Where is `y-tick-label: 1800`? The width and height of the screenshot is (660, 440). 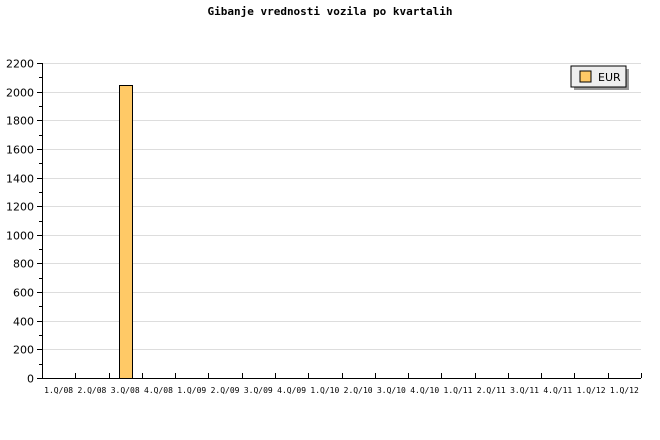 y-tick-label: 1800 is located at coordinates (20, 121).